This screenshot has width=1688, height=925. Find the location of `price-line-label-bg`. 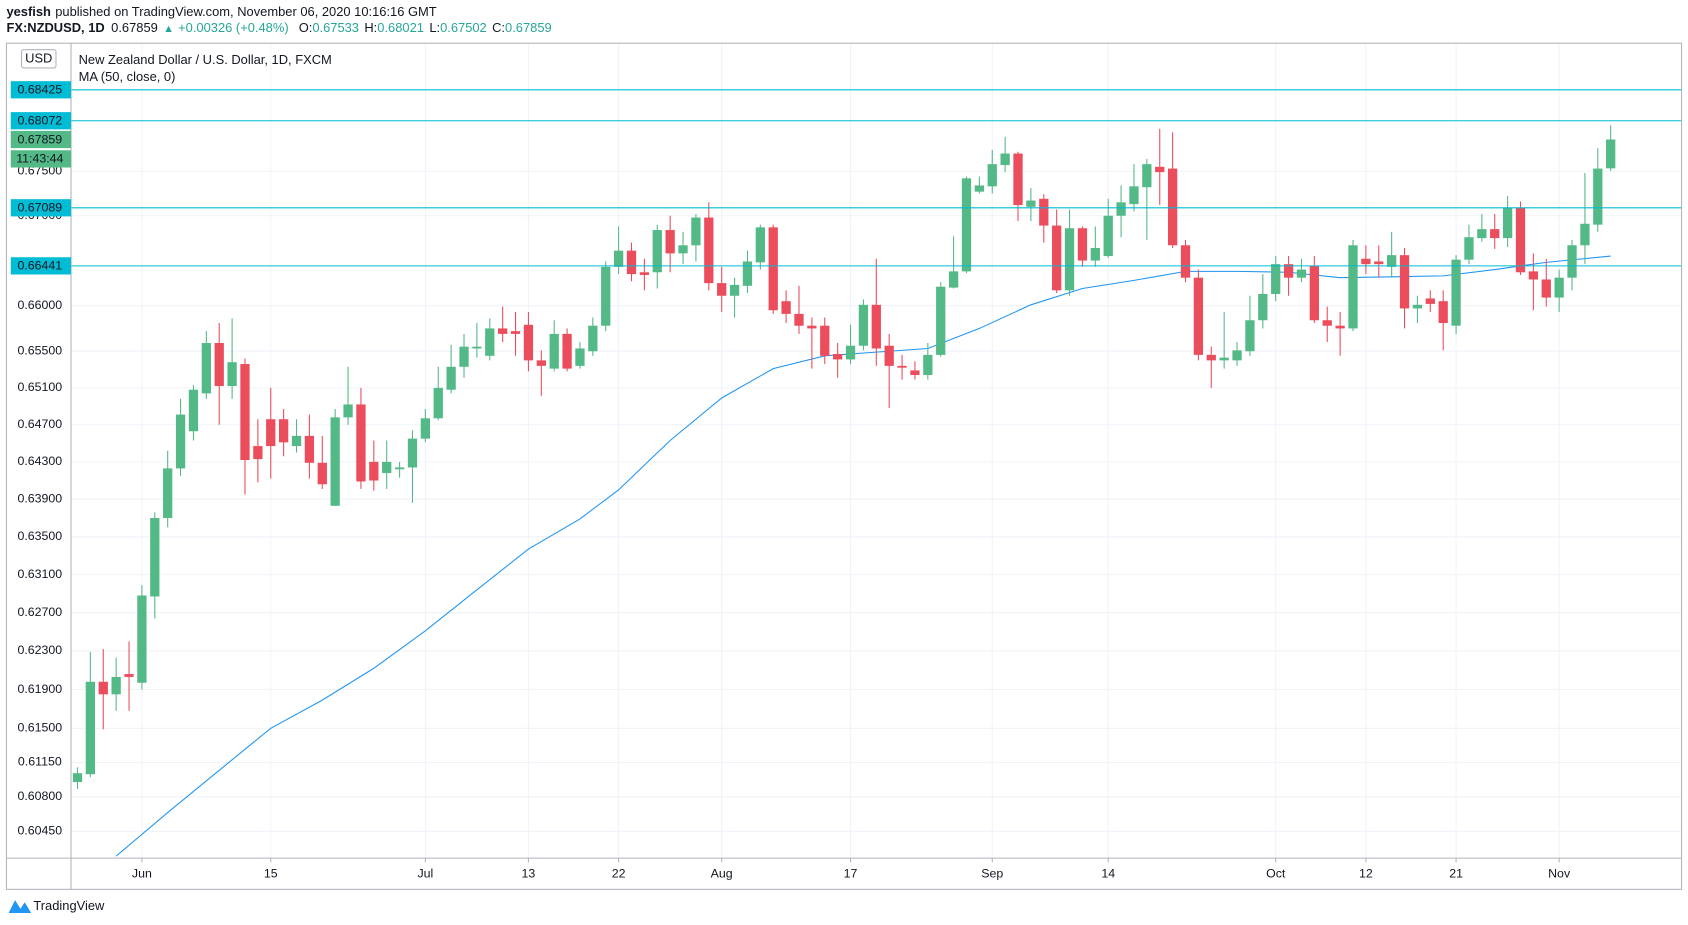

price-line-label-bg is located at coordinates (41, 90).